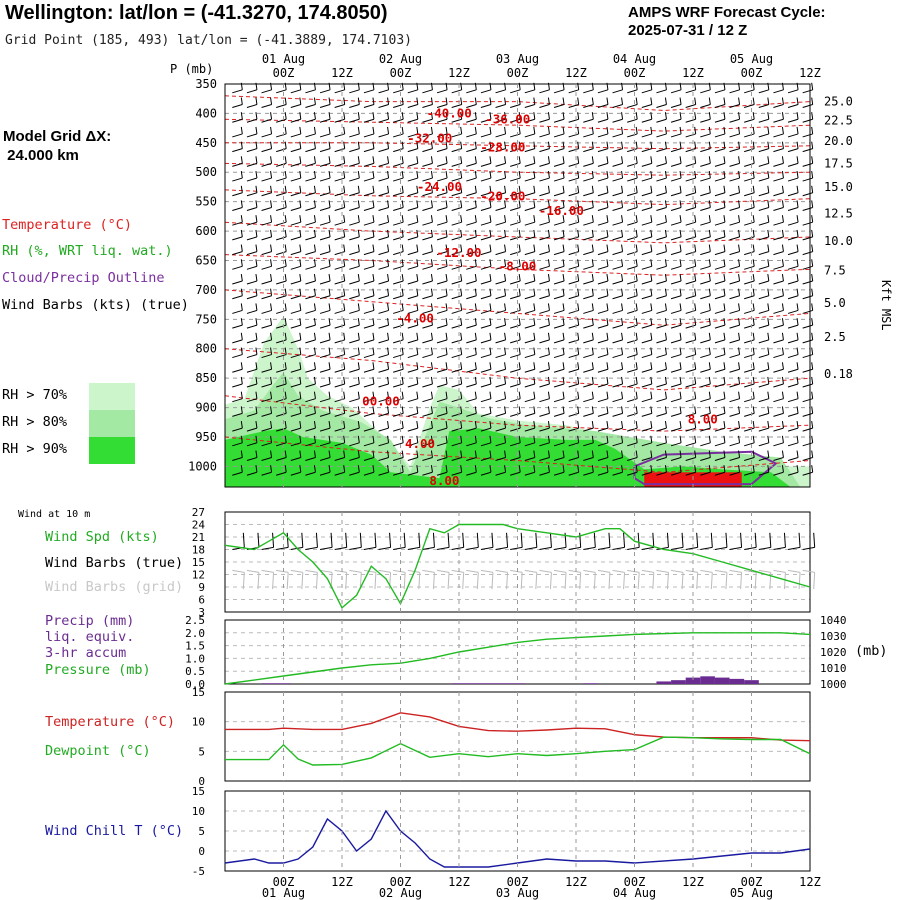  I want to click on pressure-tick-label: 700, so click(206, 290).